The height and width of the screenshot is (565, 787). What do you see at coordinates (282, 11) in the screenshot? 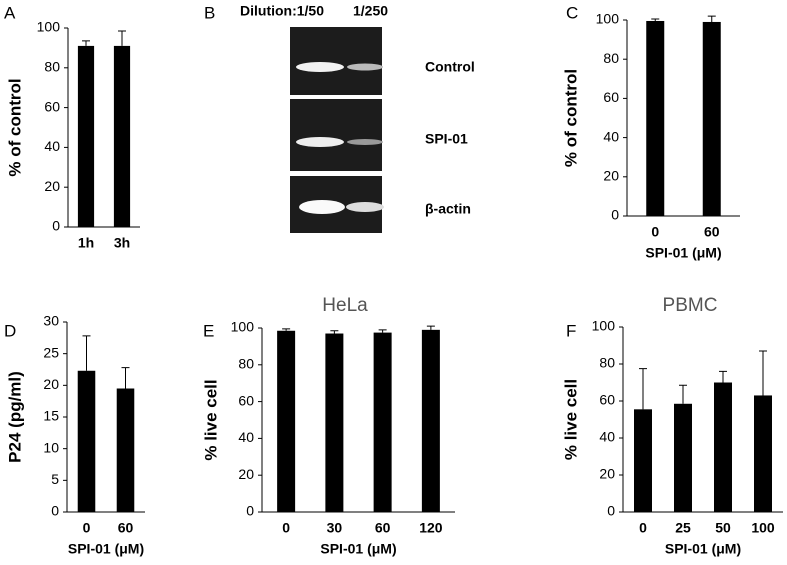
I see `dilution-label: Dilution:1/50` at bounding box center [282, 11].